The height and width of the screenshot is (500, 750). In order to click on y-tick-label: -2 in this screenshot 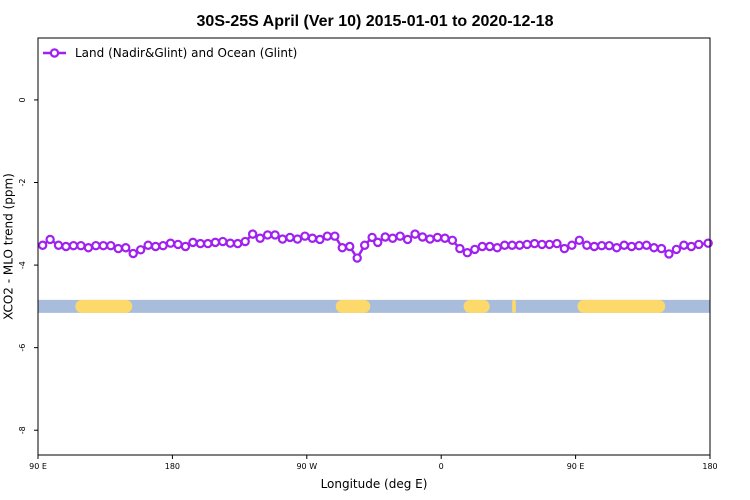, I will do `click(22, 183)`.